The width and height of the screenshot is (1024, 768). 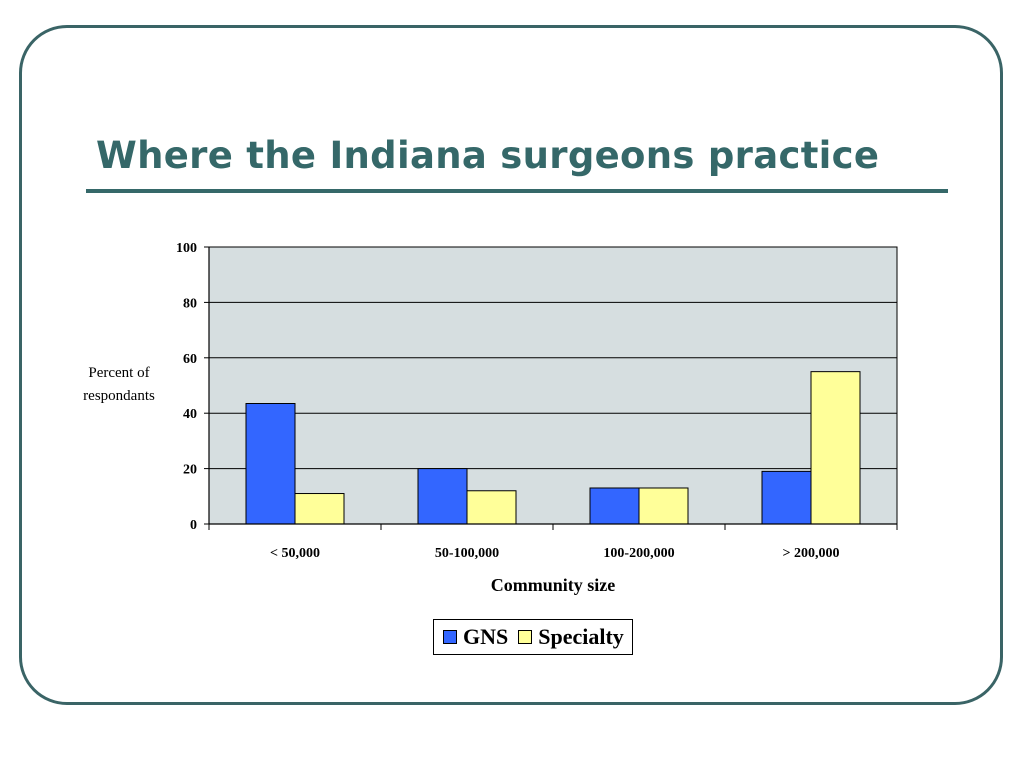 What do you see at coordinates (581, 636) in the screenshot?
I see `legend-label-specialty: Specialty` at bounding box center [581, 636].